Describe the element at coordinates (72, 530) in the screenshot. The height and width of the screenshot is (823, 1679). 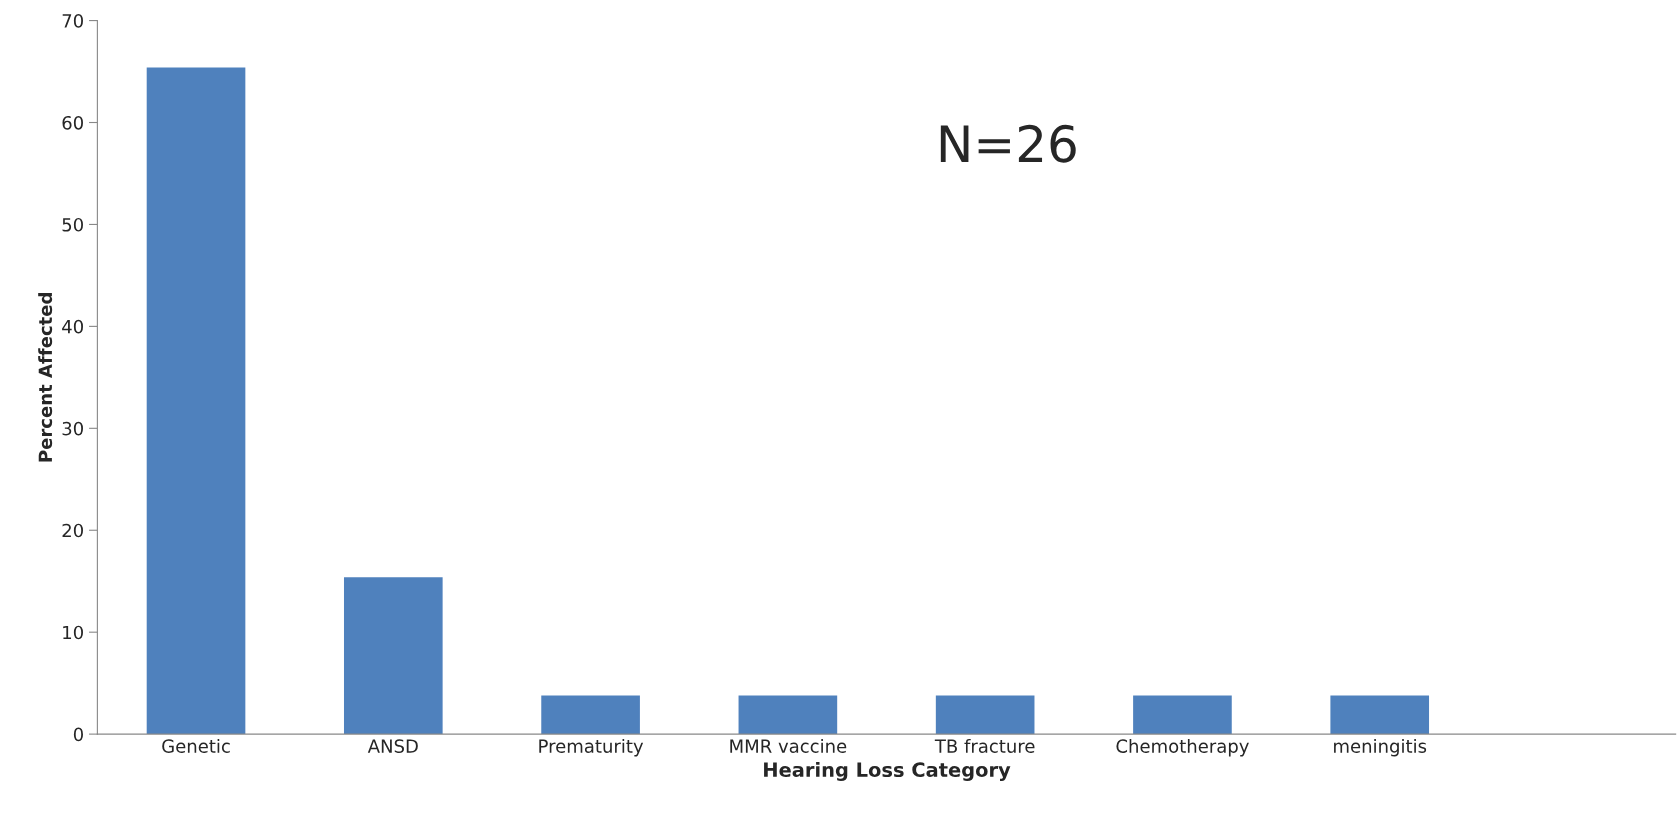
I see `y-tick-label: 20` at that location.